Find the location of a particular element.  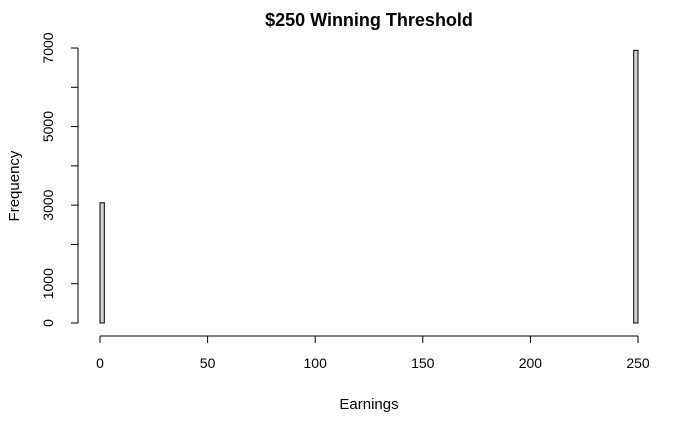

x-tick-label: 100 is located at coordinates (316, 363).